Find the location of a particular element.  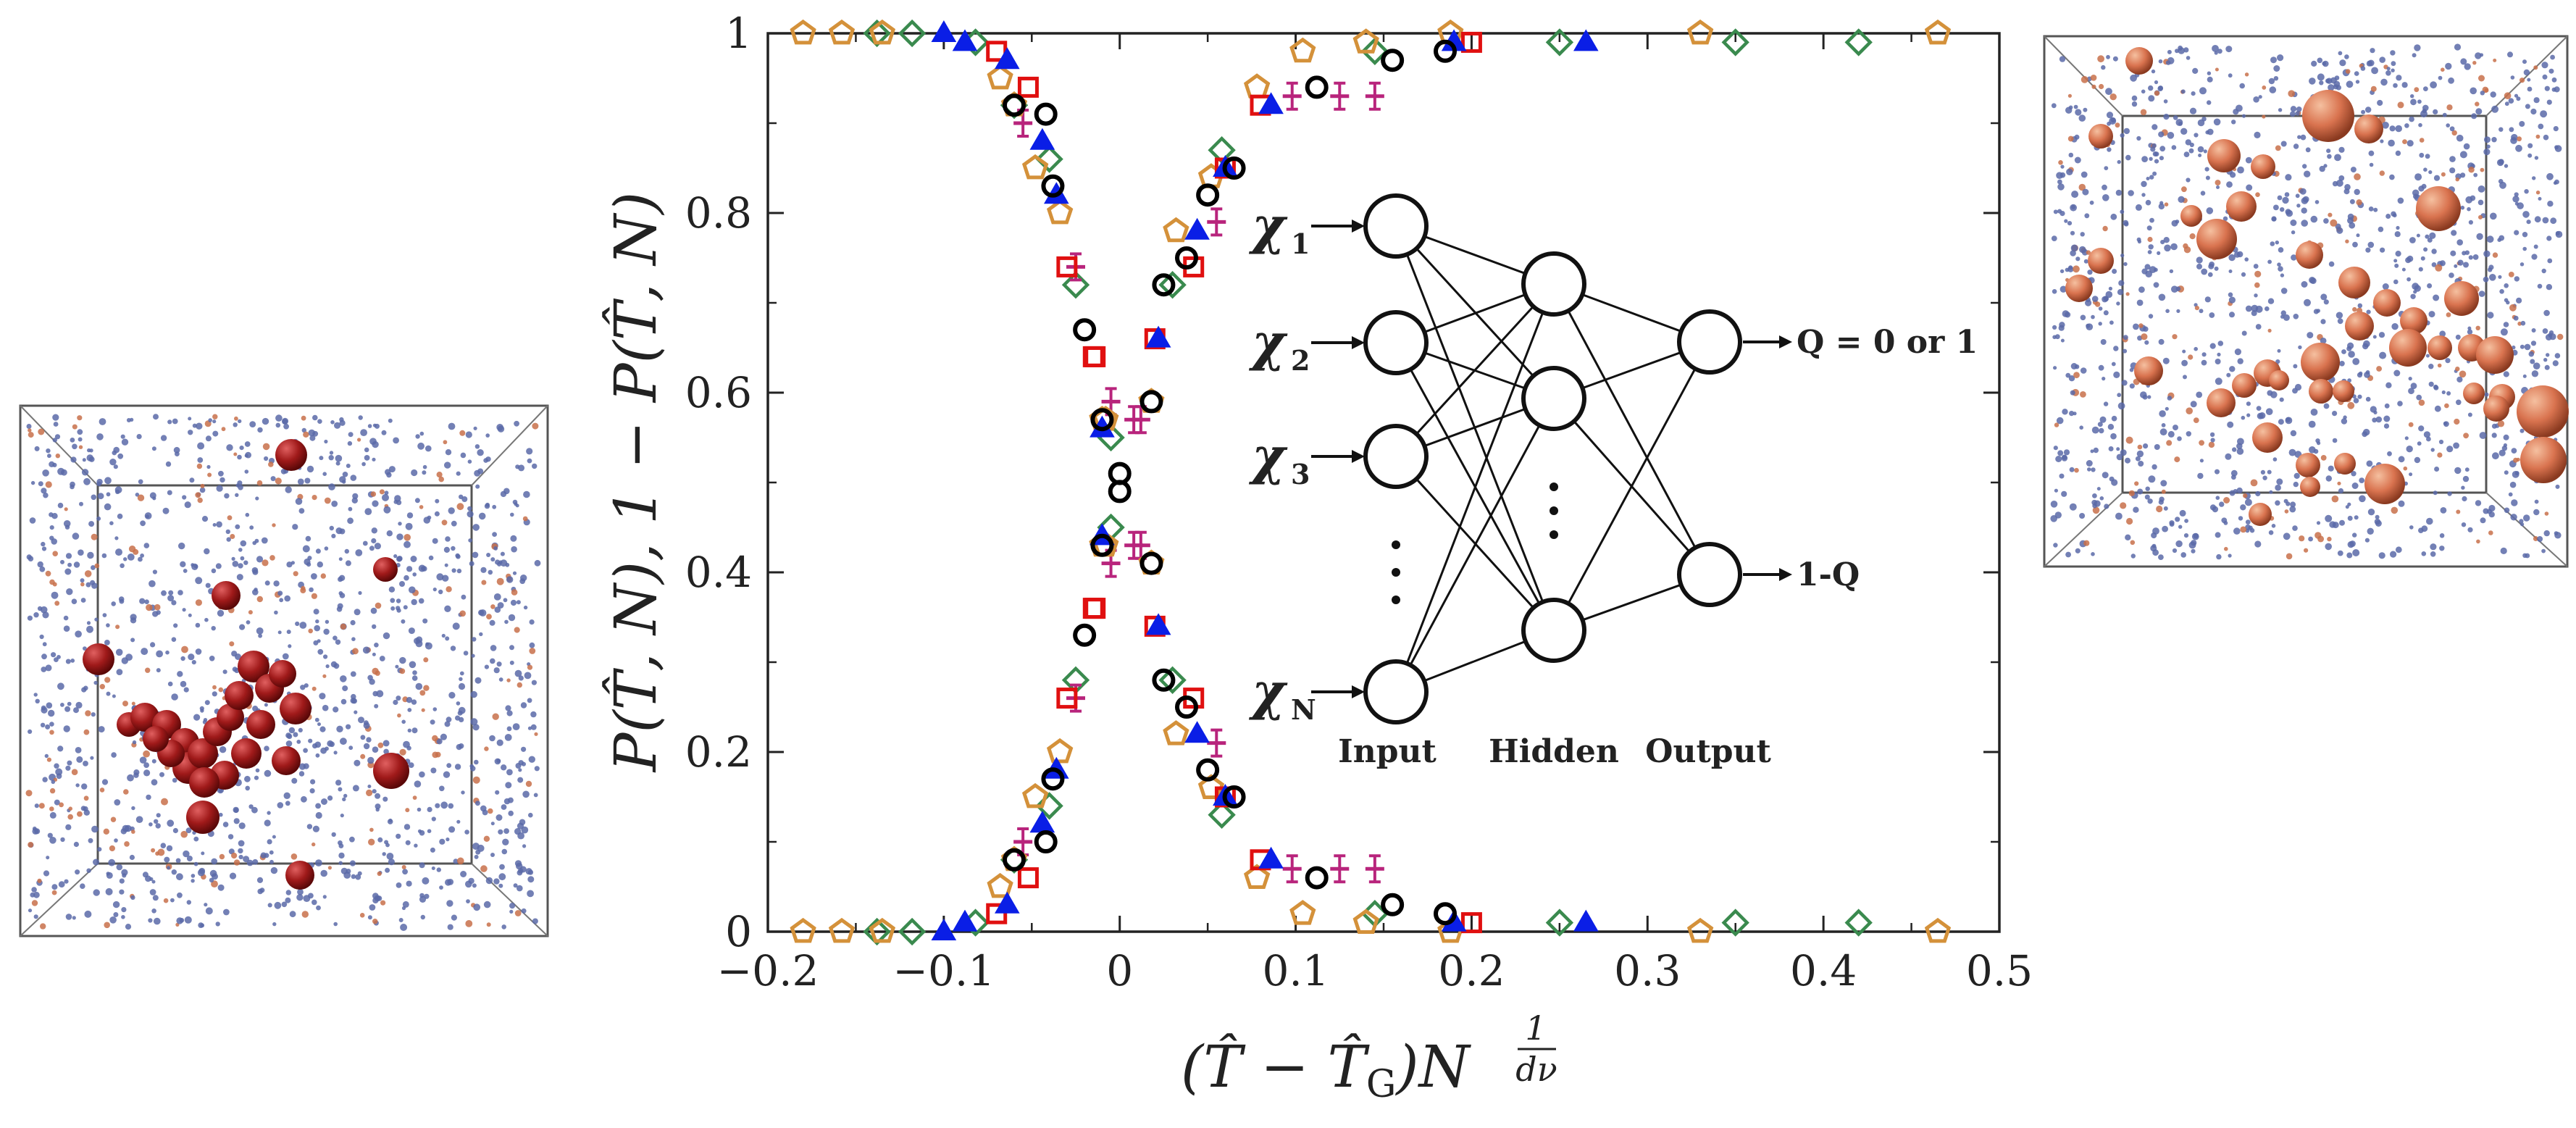

right-box-edge is located at coordinates (2083, 529).